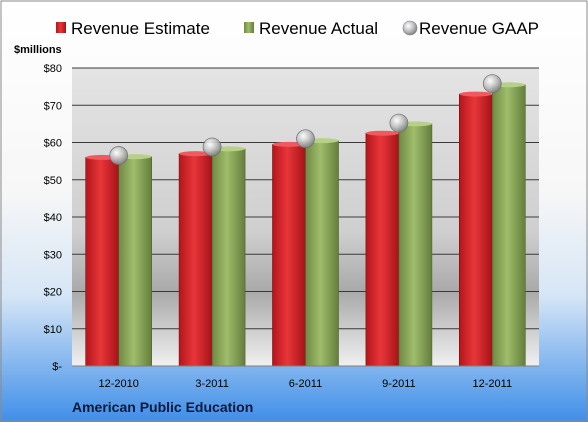  Describe the element at coordinates (53, 106) in the screenshot. I see `y-tick-label: $70` at that location.